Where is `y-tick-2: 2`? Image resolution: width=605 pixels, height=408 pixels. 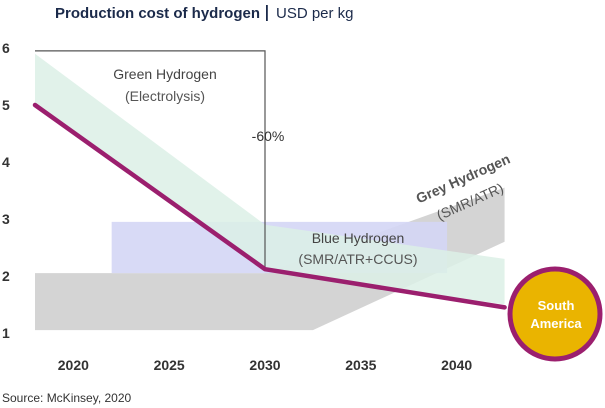 y-tick-2: 2 is located at coordinates (6, 276).